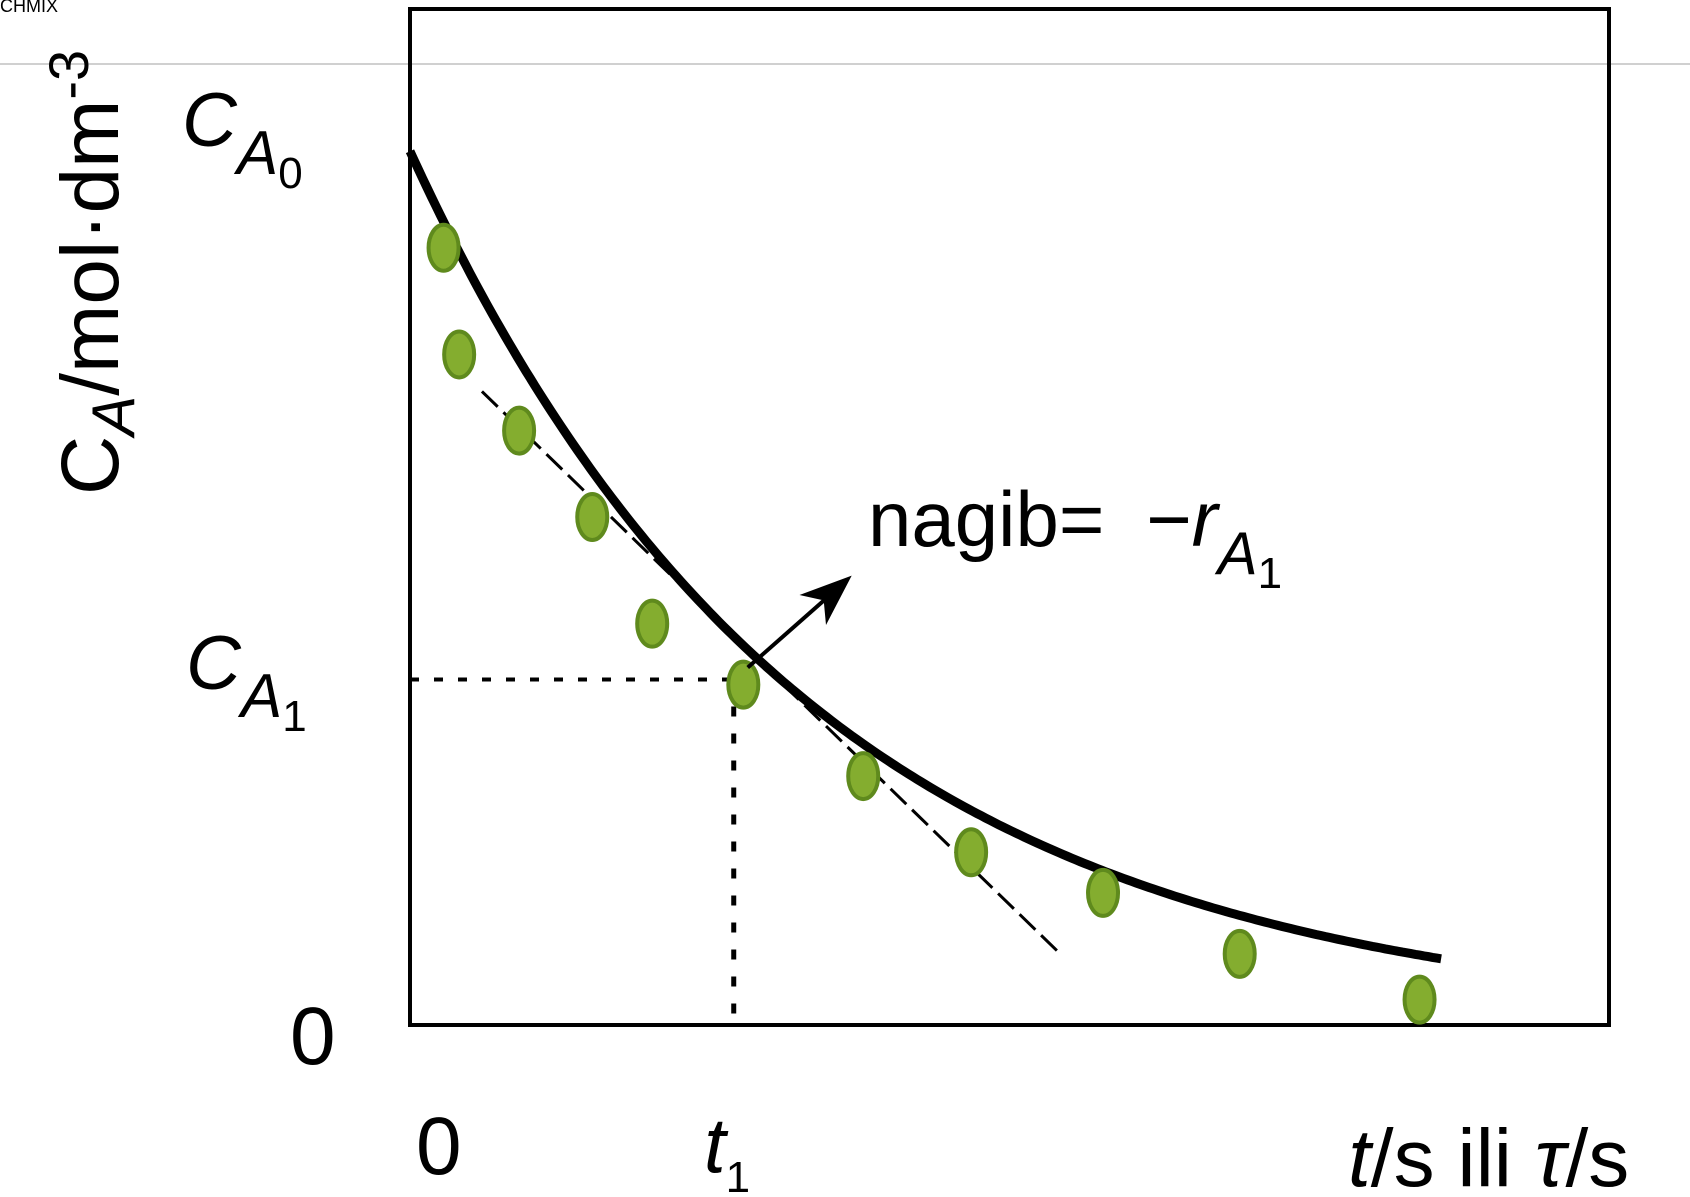  What do you see at coordinates (29, 8) in the screenshot?
I see `header-fragment: CHMIX` at bounding box center [29, 8].